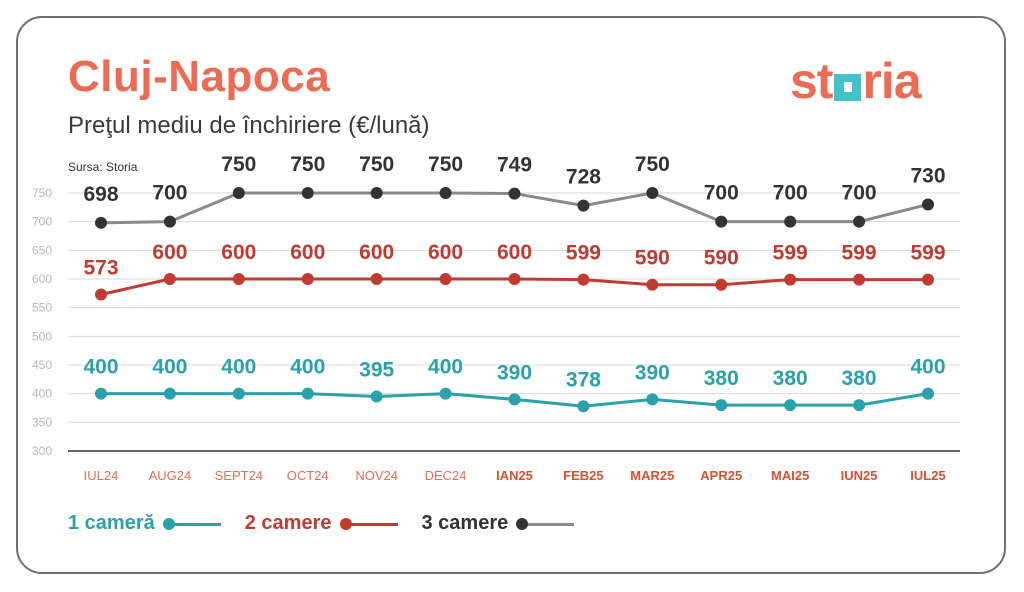  I want to click on data-label: 390, so click(652, 372).